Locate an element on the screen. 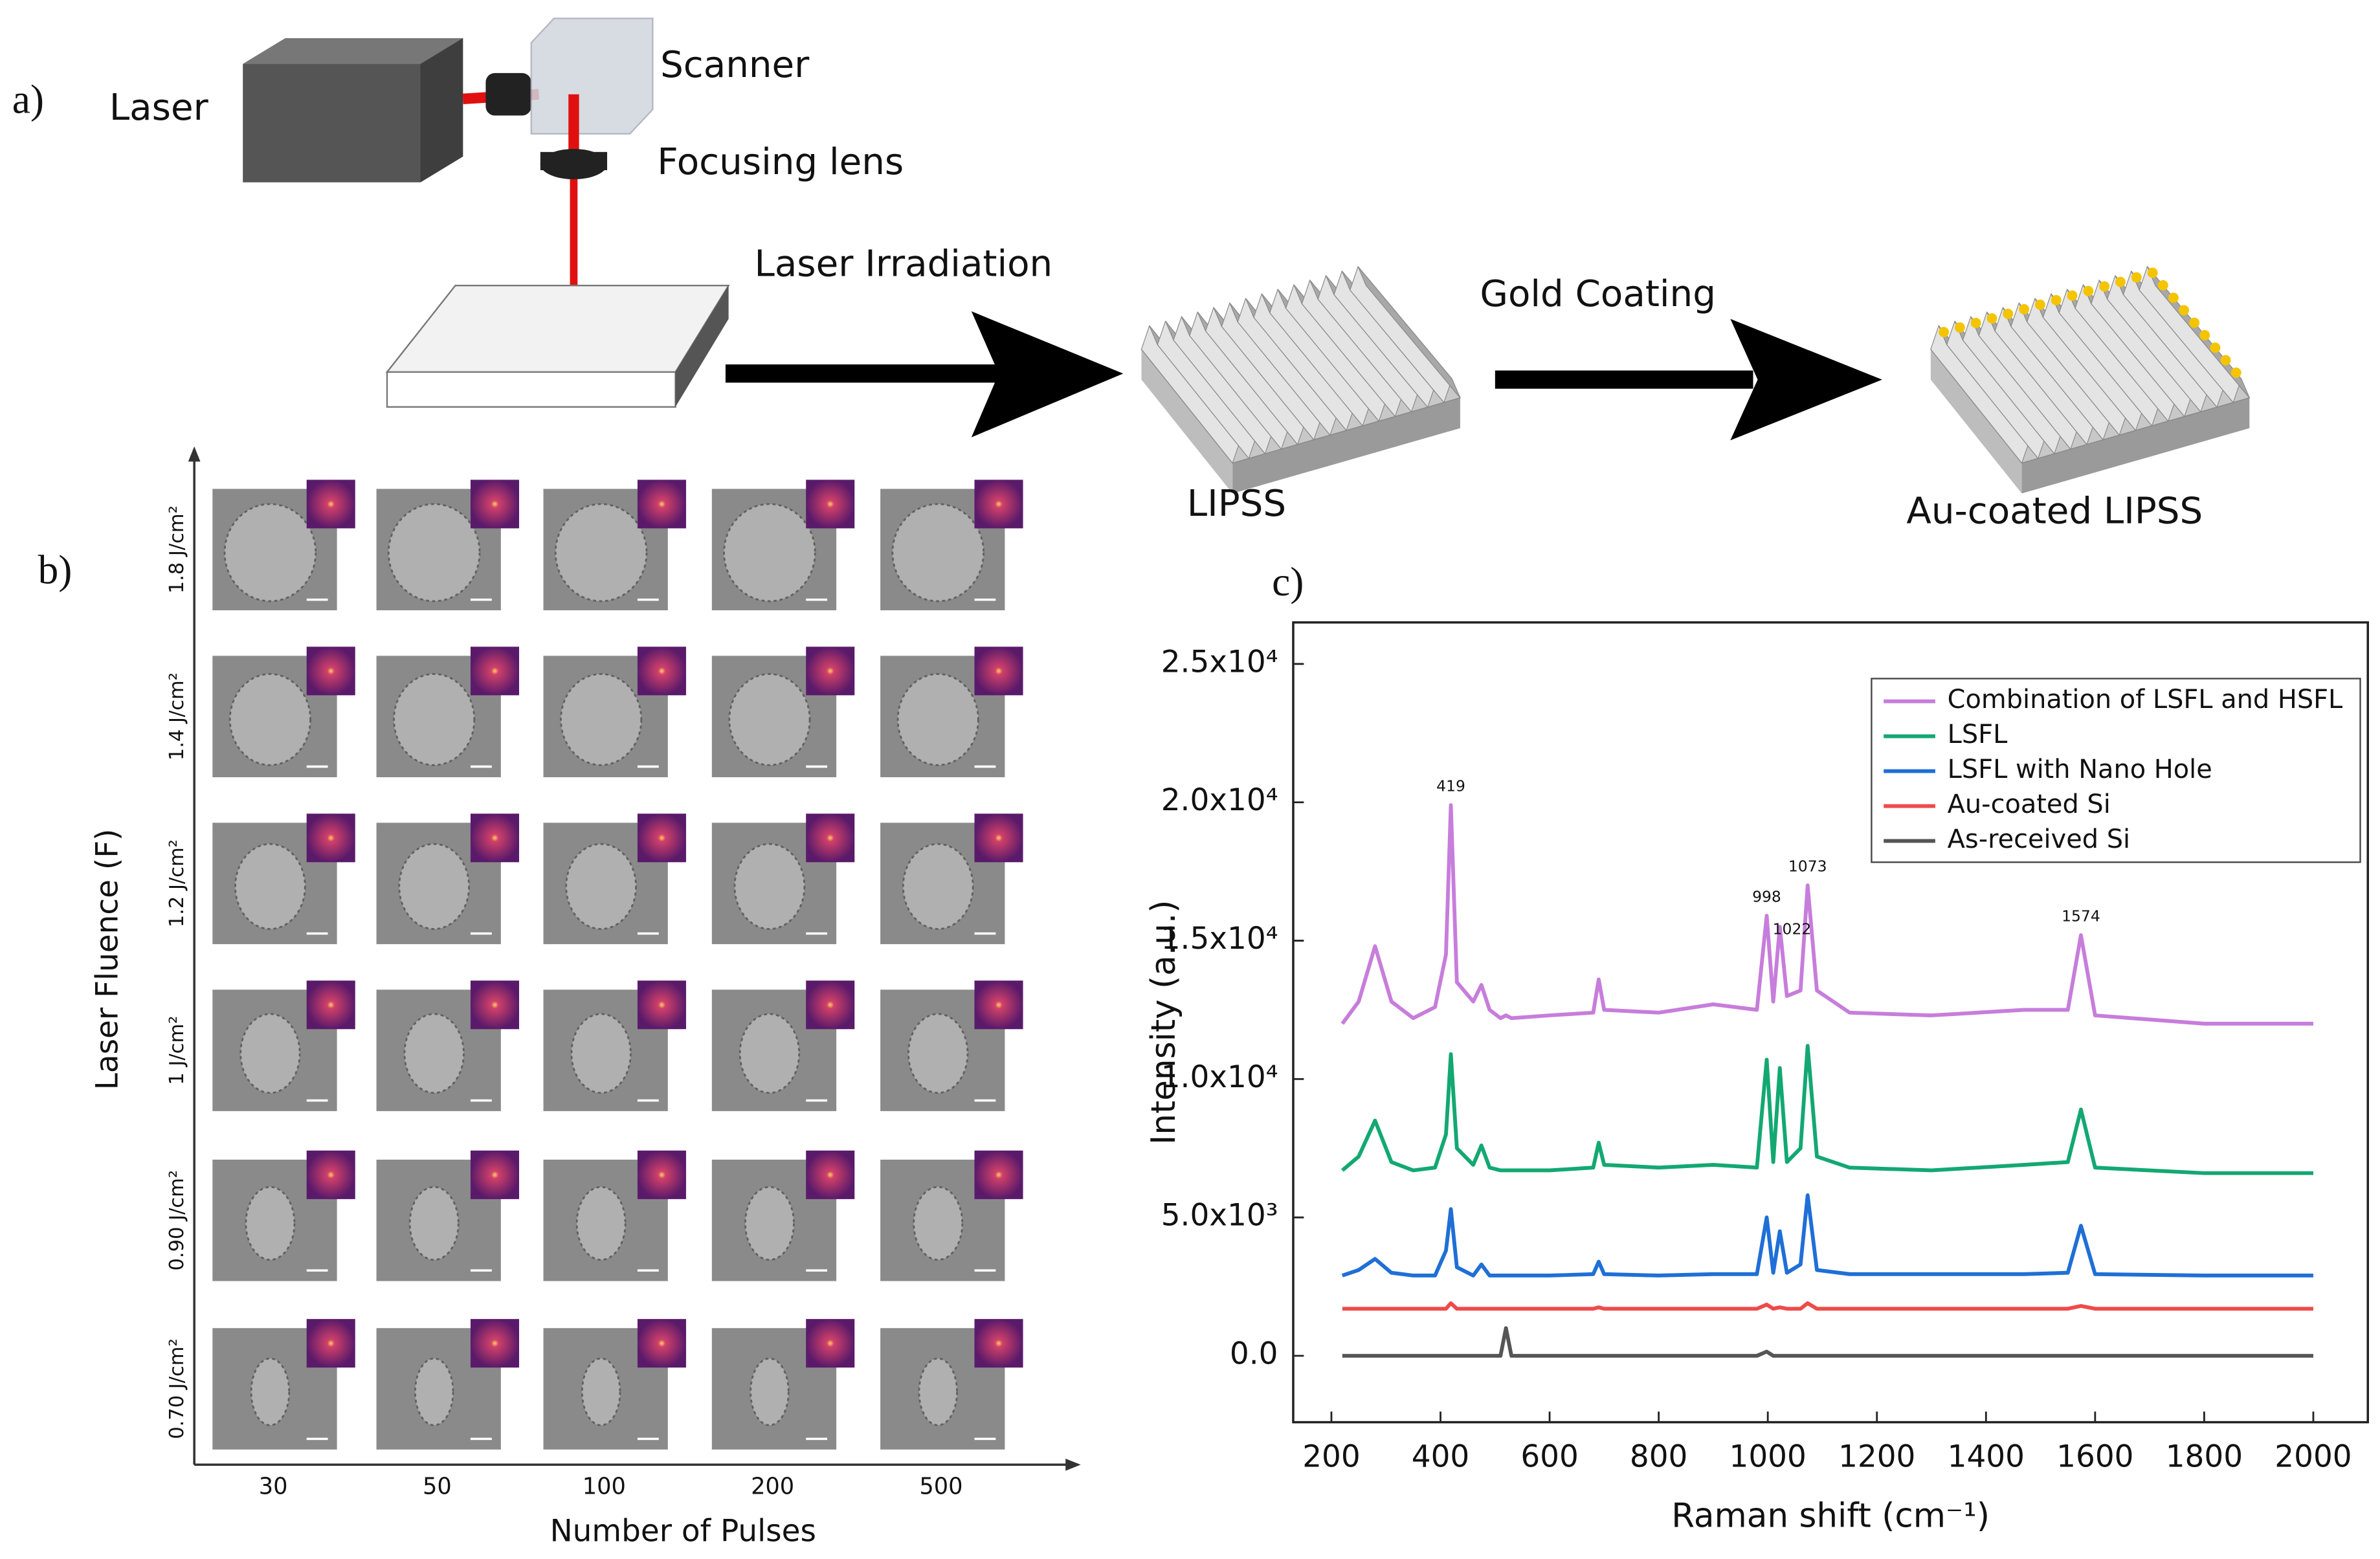 The image size is (2380, 1559). block-side is located at coordinates (1976, 421).